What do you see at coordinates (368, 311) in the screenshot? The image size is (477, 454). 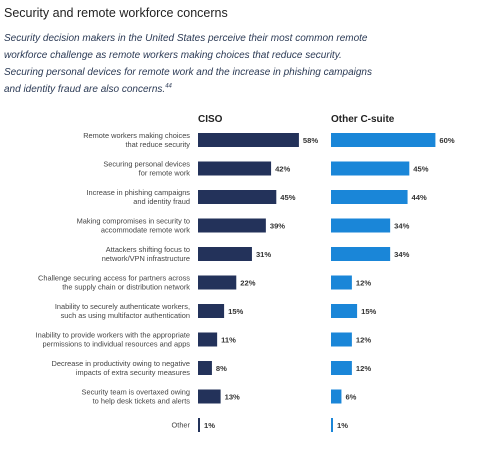 I see `value-label-other-csuite: 15%` at bounding box center [368, 311].